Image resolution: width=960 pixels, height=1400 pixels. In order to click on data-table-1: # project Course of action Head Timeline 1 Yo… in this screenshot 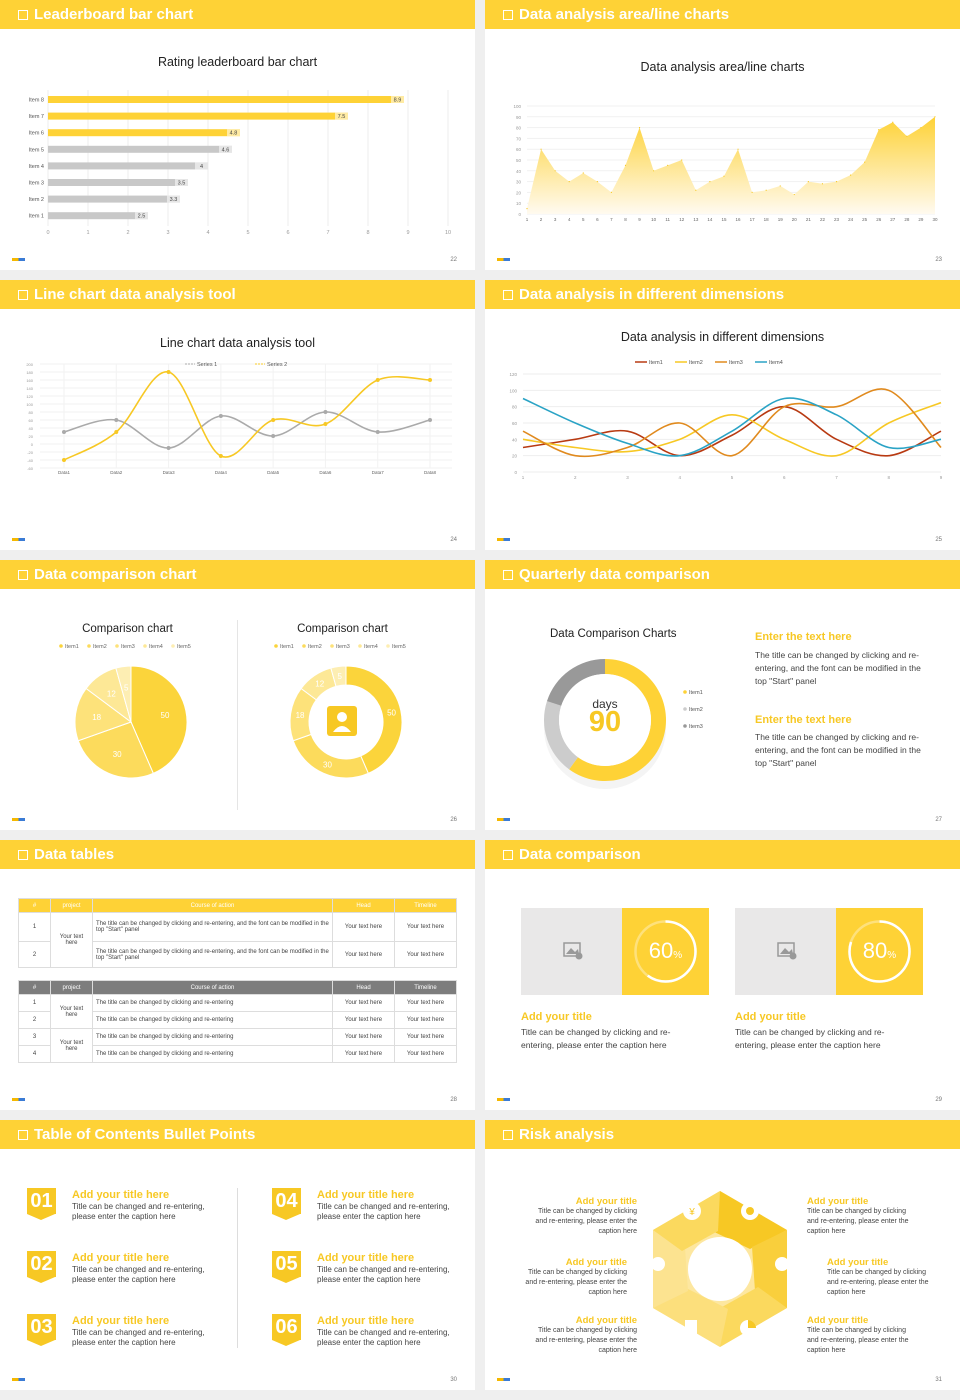, I will do `click(237, 933)`.